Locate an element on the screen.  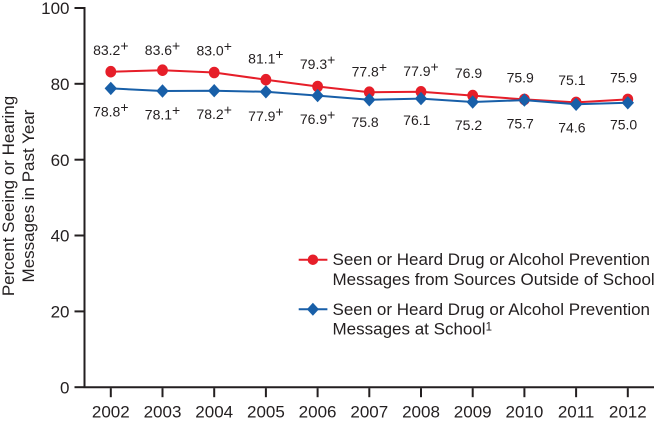
svg-text: 100 is located at coordinates (55, 9).